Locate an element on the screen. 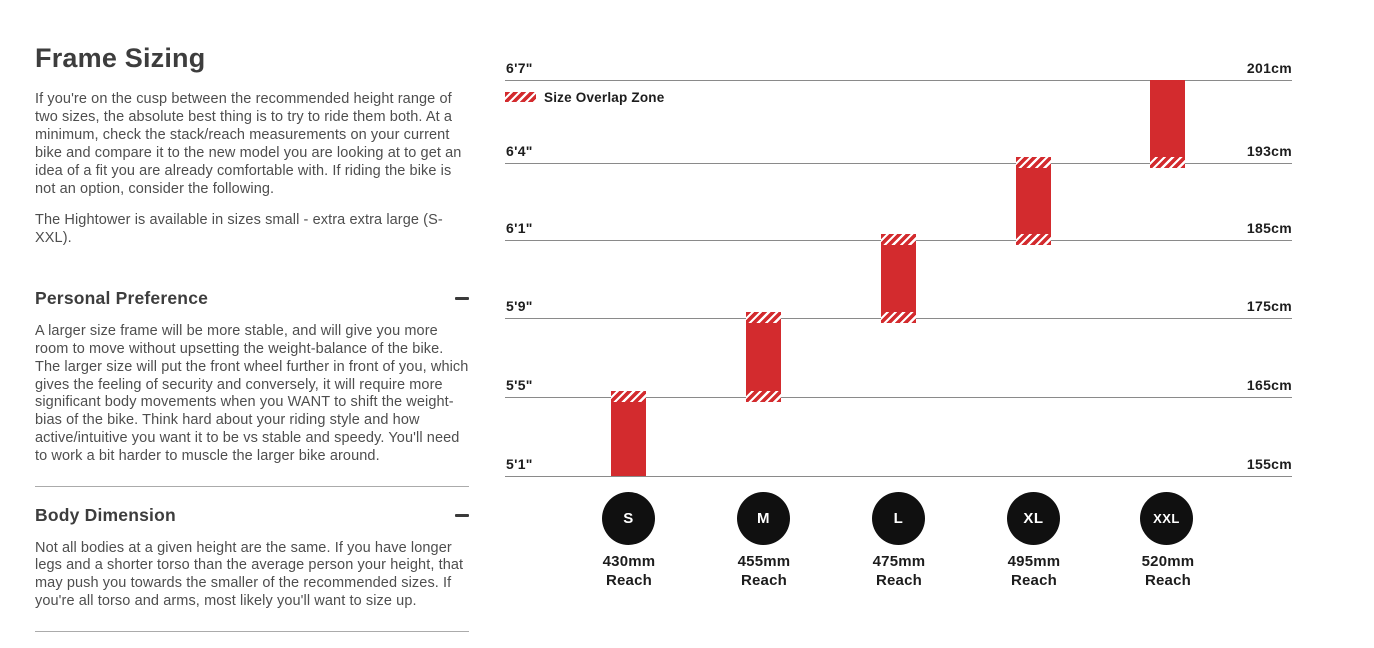 This screenshot has width=1374, height=648. legend-label: Size Overlap Zone is located at coordinates (604, 97).